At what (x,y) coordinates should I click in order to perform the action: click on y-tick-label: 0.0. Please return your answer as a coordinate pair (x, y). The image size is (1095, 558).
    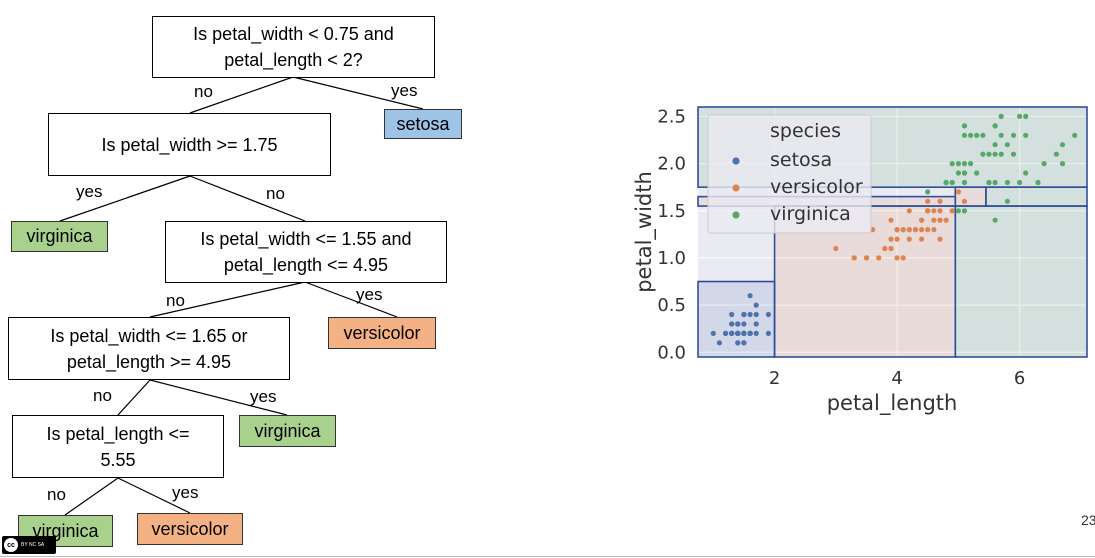
    Looking at the image, I should click on (671, 352).